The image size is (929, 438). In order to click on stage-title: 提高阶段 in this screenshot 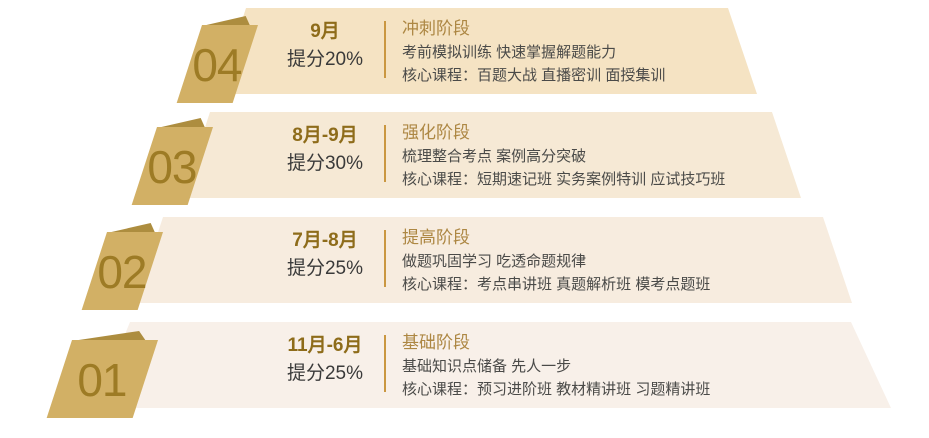, I will do `click(436, 237)`.